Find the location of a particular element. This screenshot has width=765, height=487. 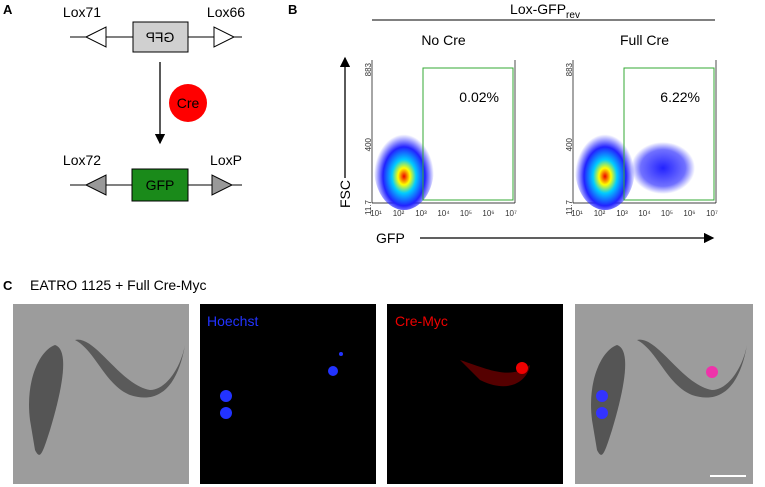

channel-label: Hoechst is located at coordinates (232, 321).